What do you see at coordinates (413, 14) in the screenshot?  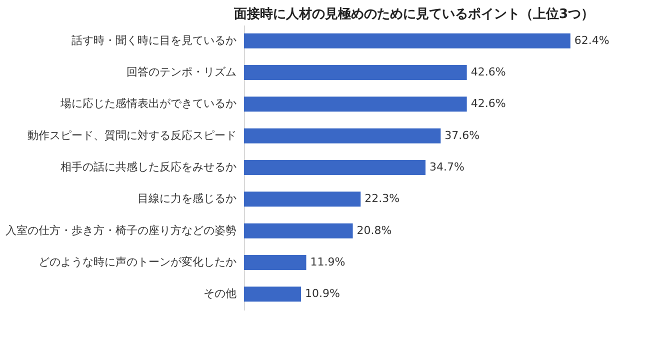 I see `chart-title: 面接時に人材の見極めのために見ているポイント（上位3つ）` at bounding box center [413, 14].